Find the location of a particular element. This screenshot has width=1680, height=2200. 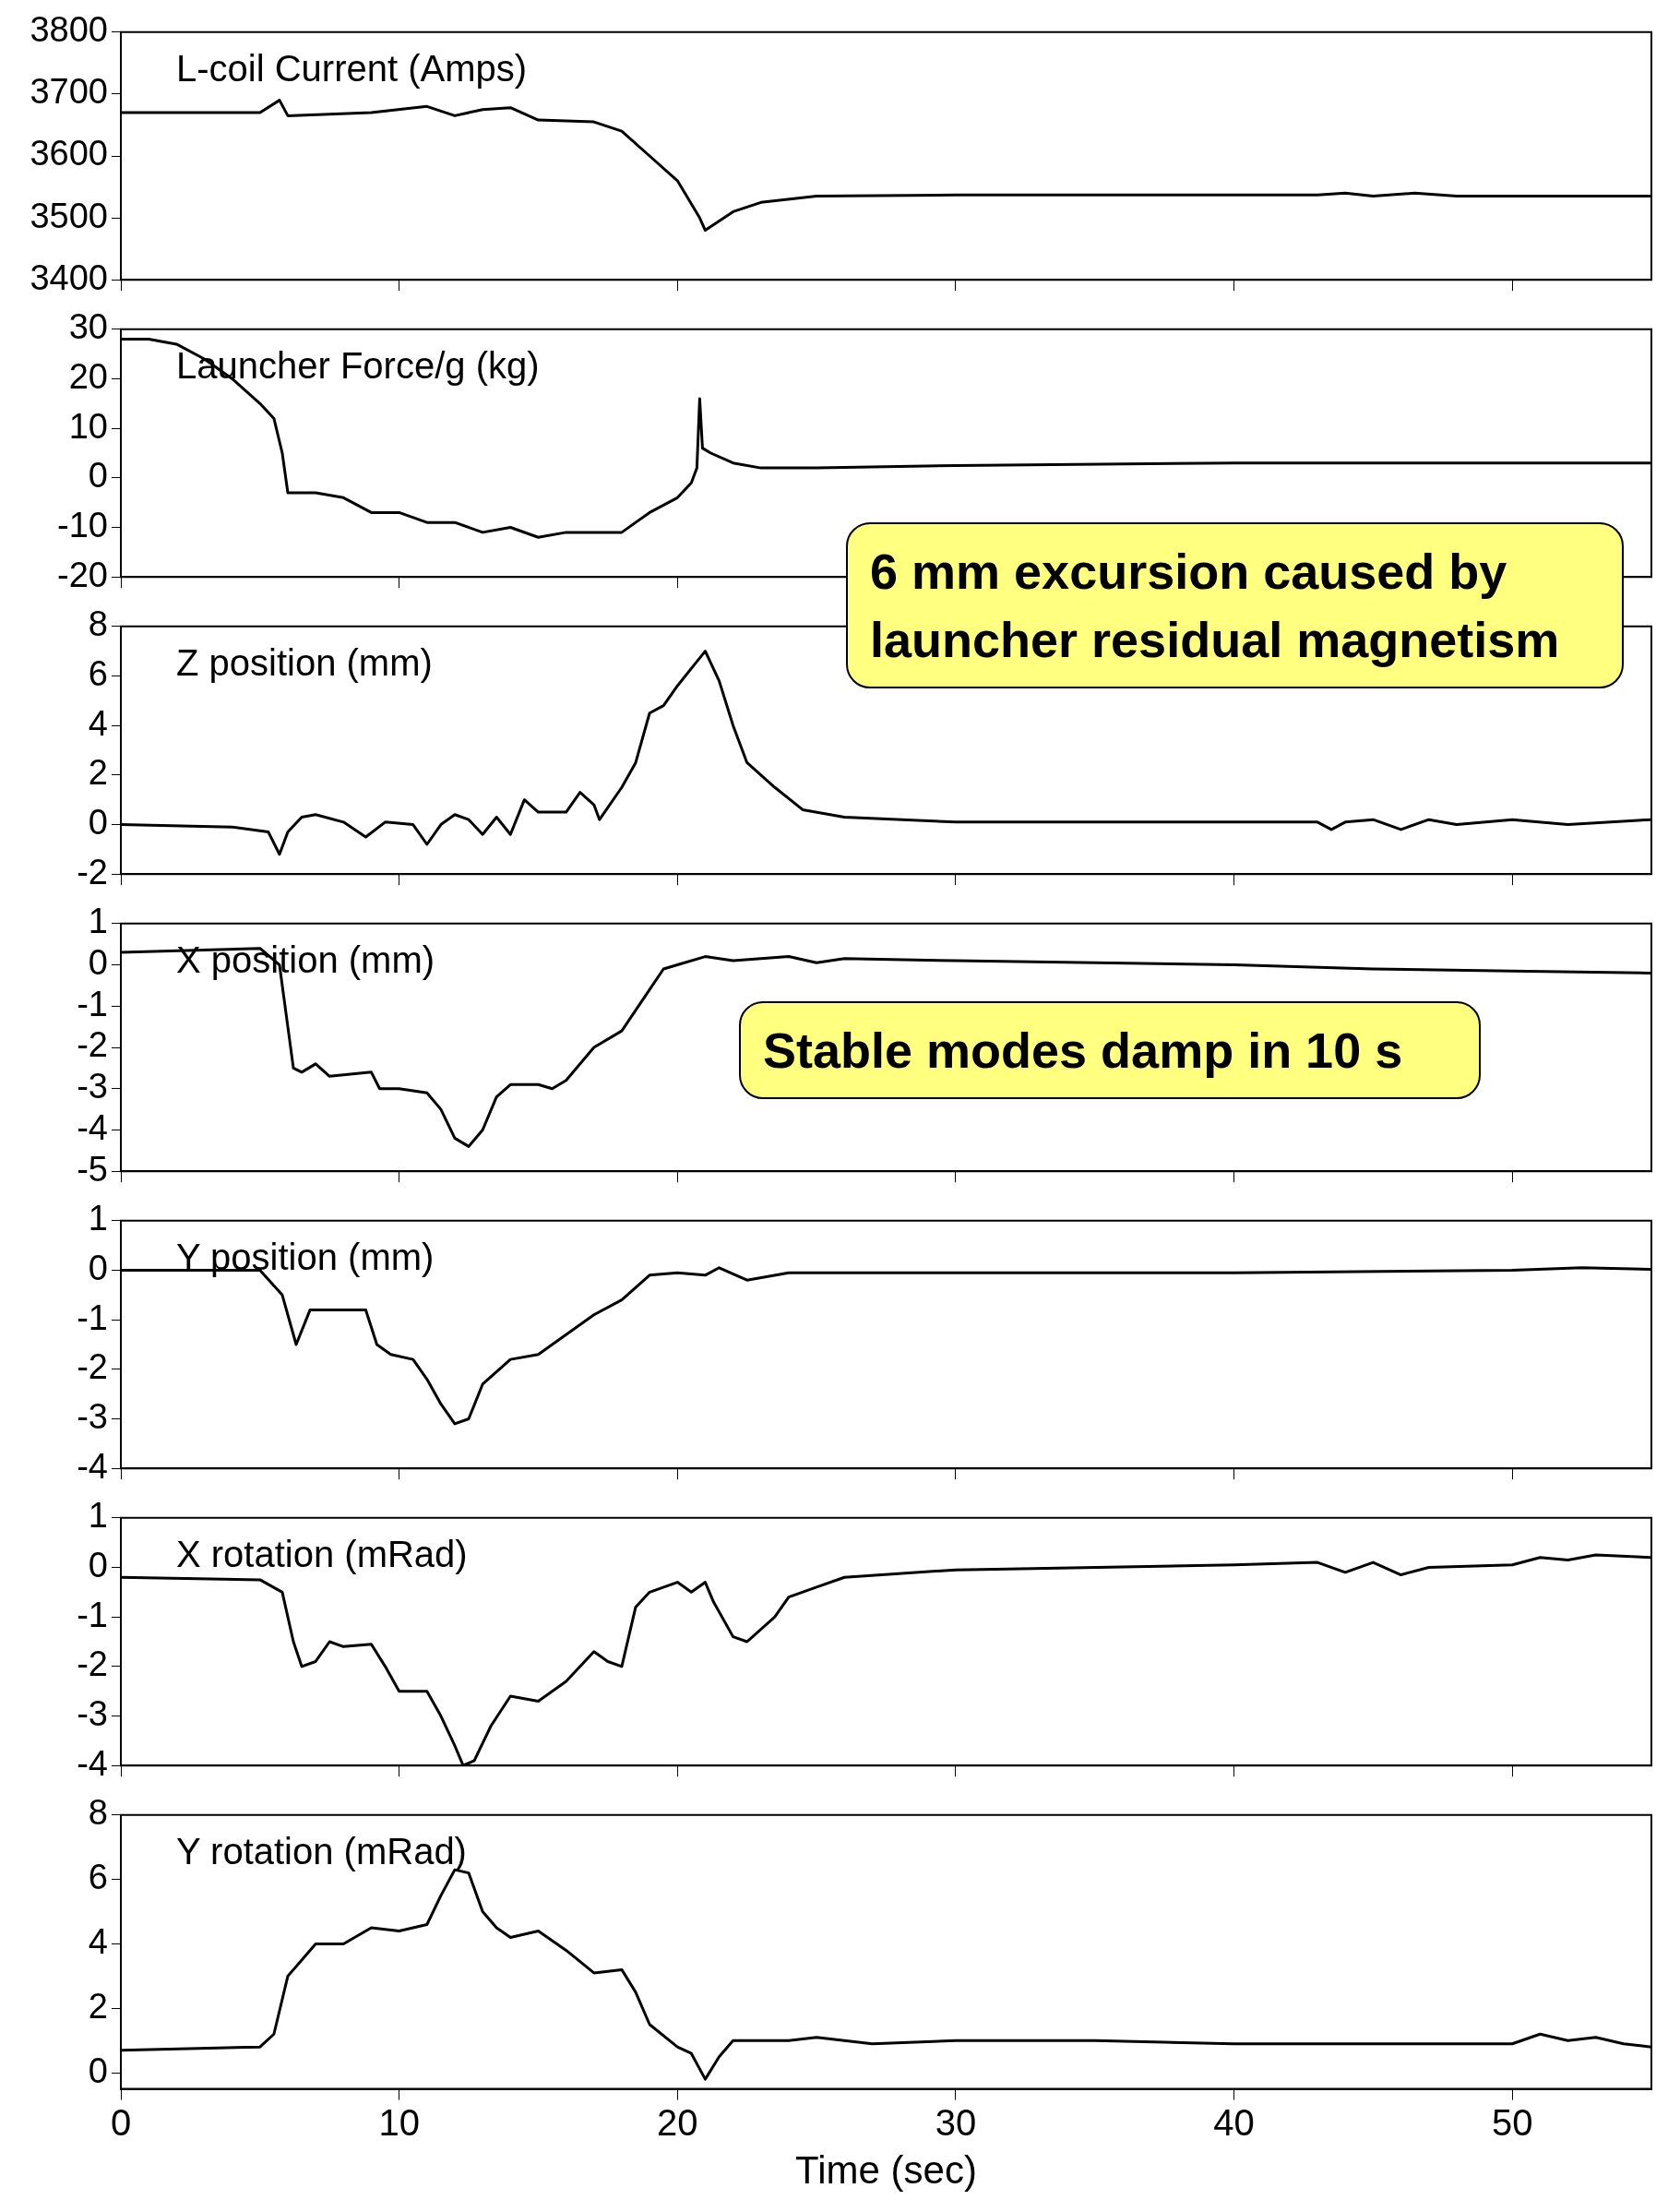

y-tick-label: 3500 is located at coordinates (69, 215).